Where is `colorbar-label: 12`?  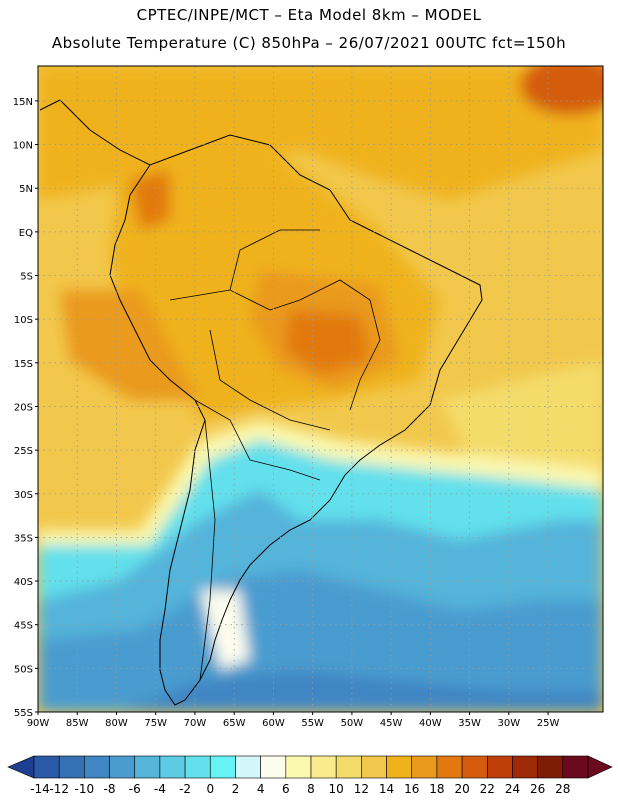 colorbar-label: 12 is located at coordinates (361, 789).